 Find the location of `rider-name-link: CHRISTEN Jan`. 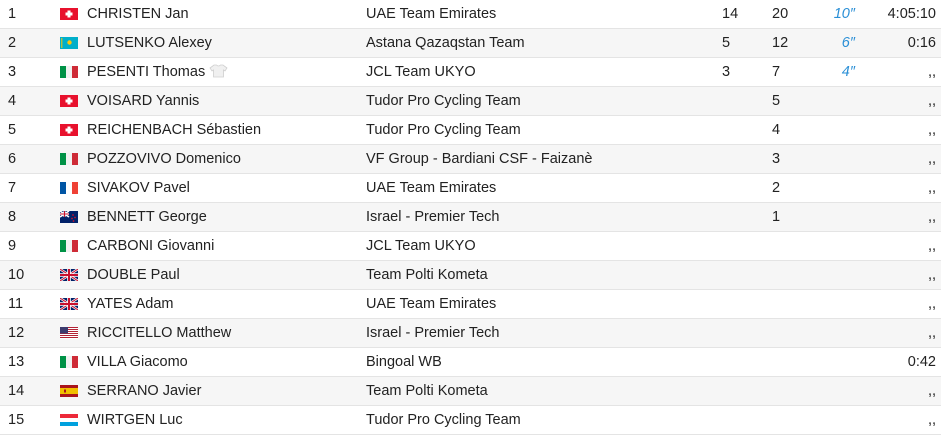

rider-name-link: CHRISTEN Jan is located at coordinates (138, 14).